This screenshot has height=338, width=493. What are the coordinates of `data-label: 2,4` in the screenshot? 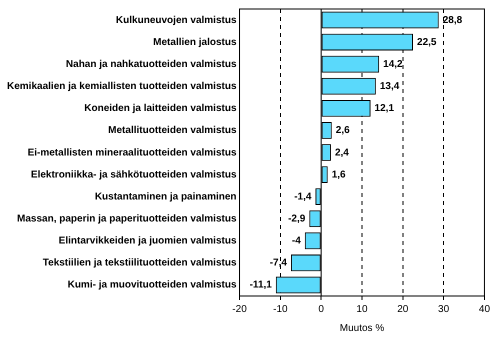 It's located at (342, 152).